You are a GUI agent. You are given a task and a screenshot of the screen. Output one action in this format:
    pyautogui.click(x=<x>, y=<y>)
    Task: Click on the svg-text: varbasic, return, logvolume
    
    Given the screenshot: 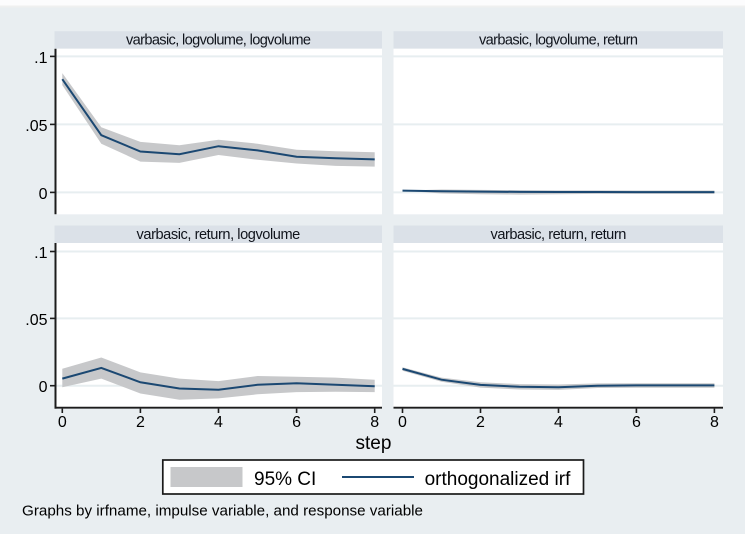 What is the action you would take?
    pyautogui.click(x=219, y=235)
    